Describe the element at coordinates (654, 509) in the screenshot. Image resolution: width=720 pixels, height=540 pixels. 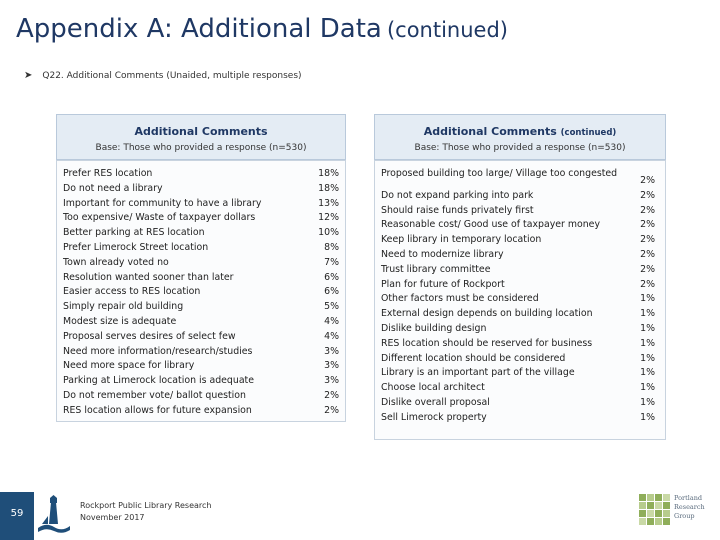
I see `prg-grid-logo-icon` at that location.